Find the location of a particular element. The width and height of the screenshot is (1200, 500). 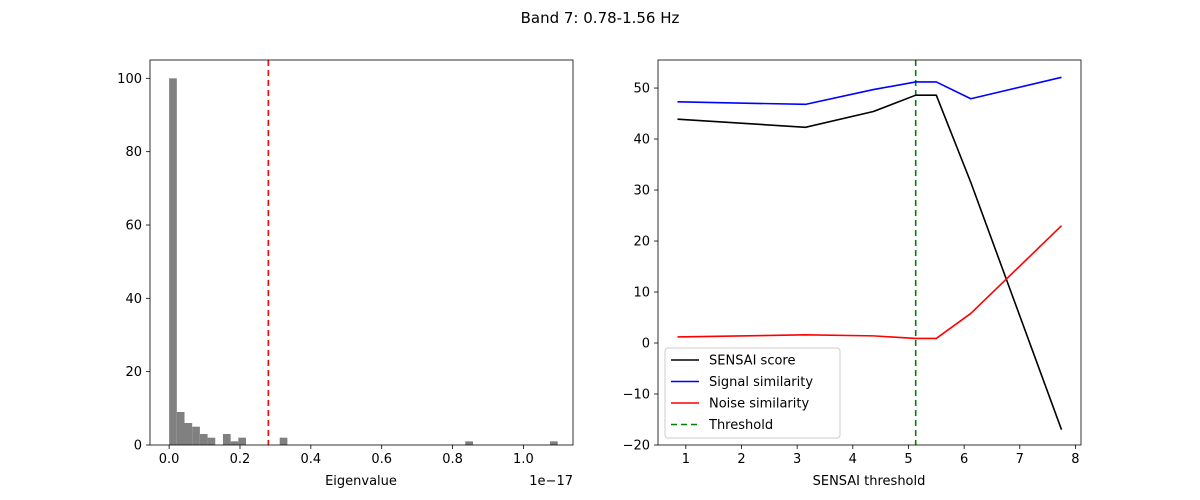

line-x-label: SENSAI threshold is located at coordinates (869, 481).